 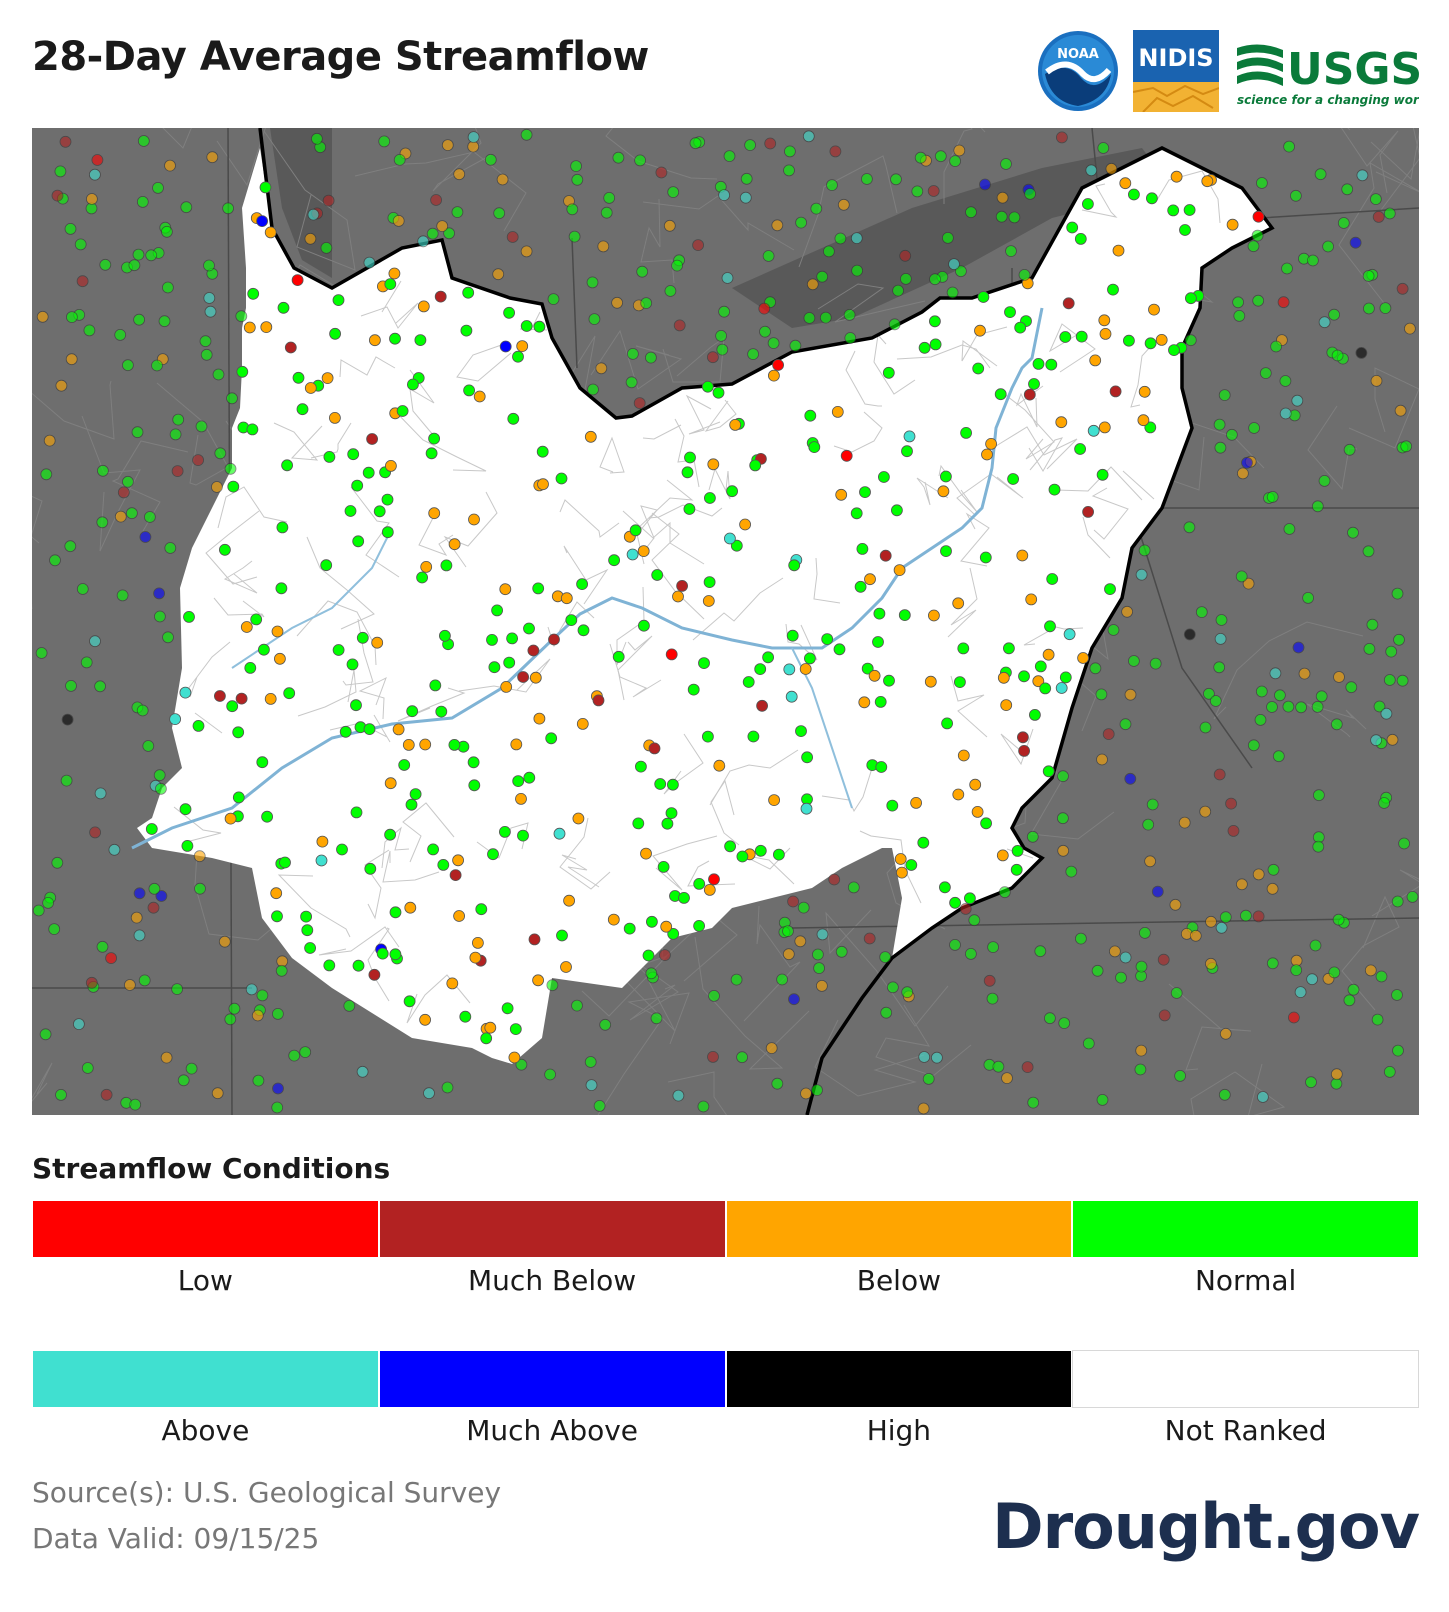 I want to click on legend-item-normal: Normal, so click(x=1245, y=1248).